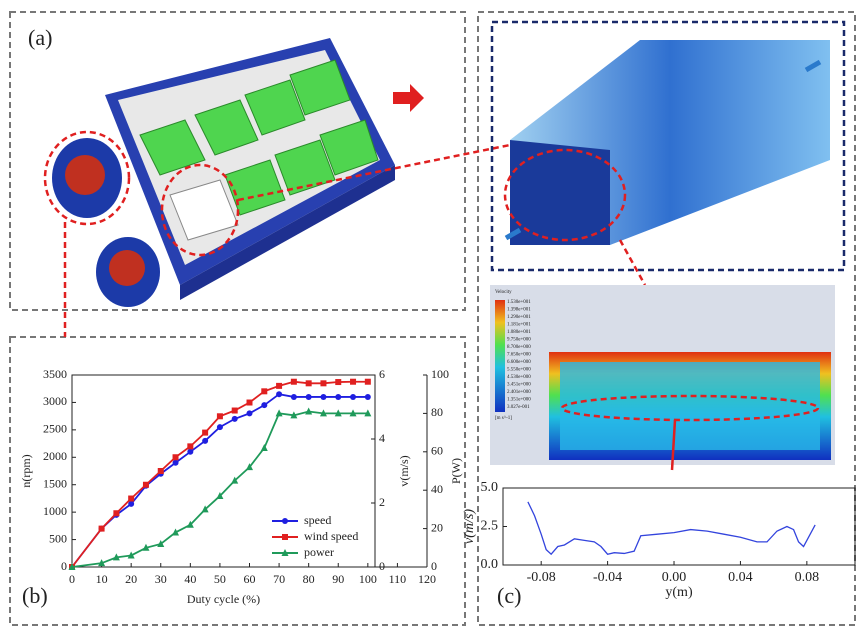  Describe the element at coordinates (490, 564) in the screenshot. I see `y-tick-label: 0.0` at that location.